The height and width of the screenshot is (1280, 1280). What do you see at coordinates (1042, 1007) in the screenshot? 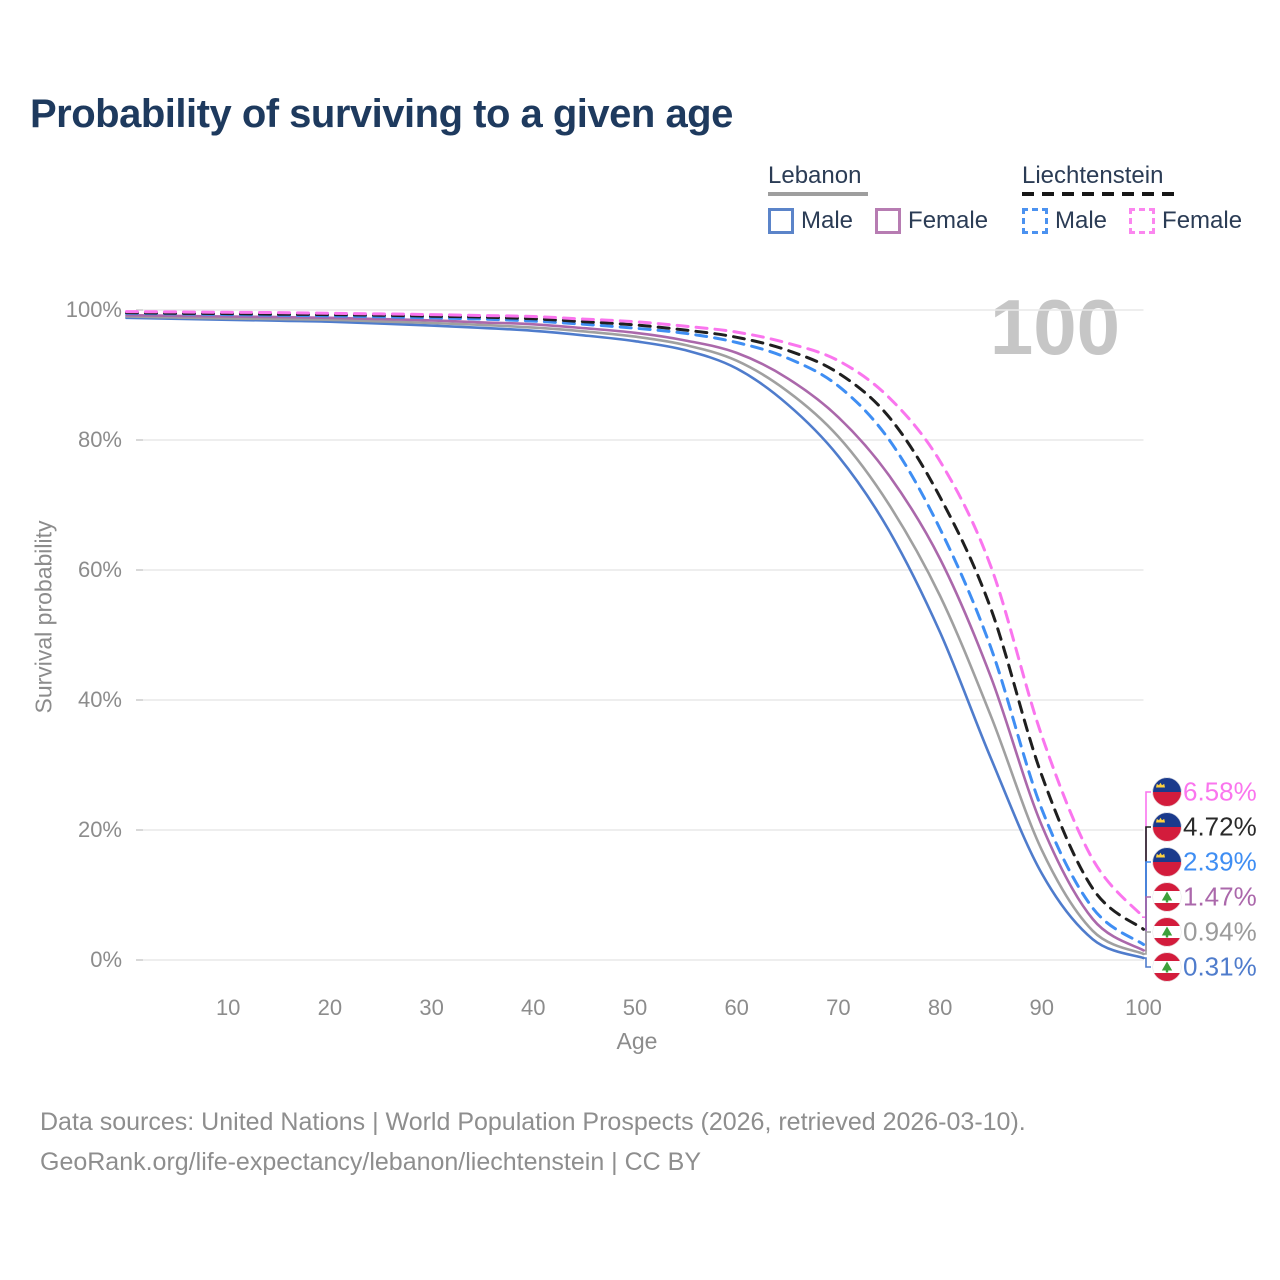
I see `x-tick-label-90: 90` at bounding box center [1042, 1007].